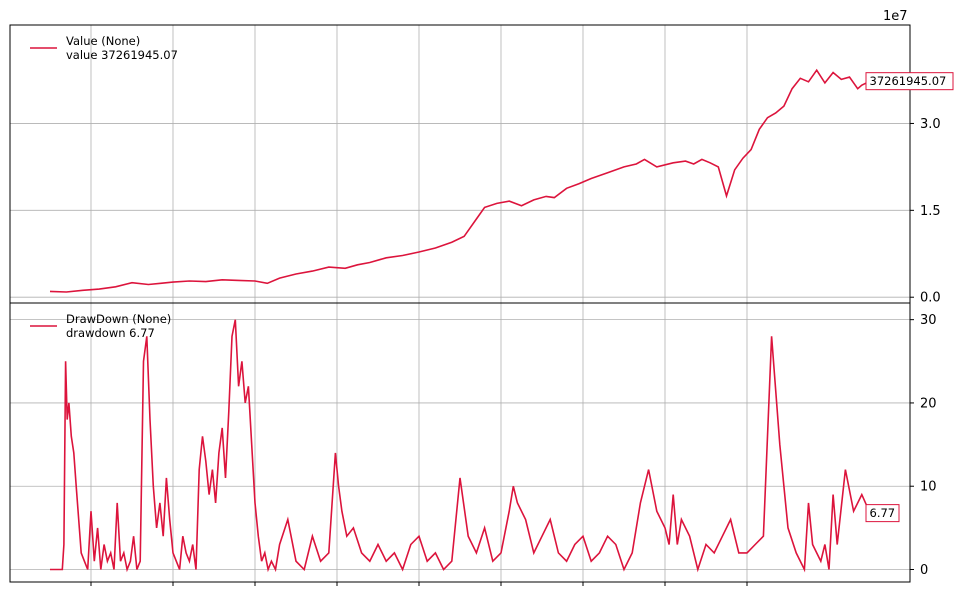  I want to click on drawdown-x-ticks, so click(419, 584).